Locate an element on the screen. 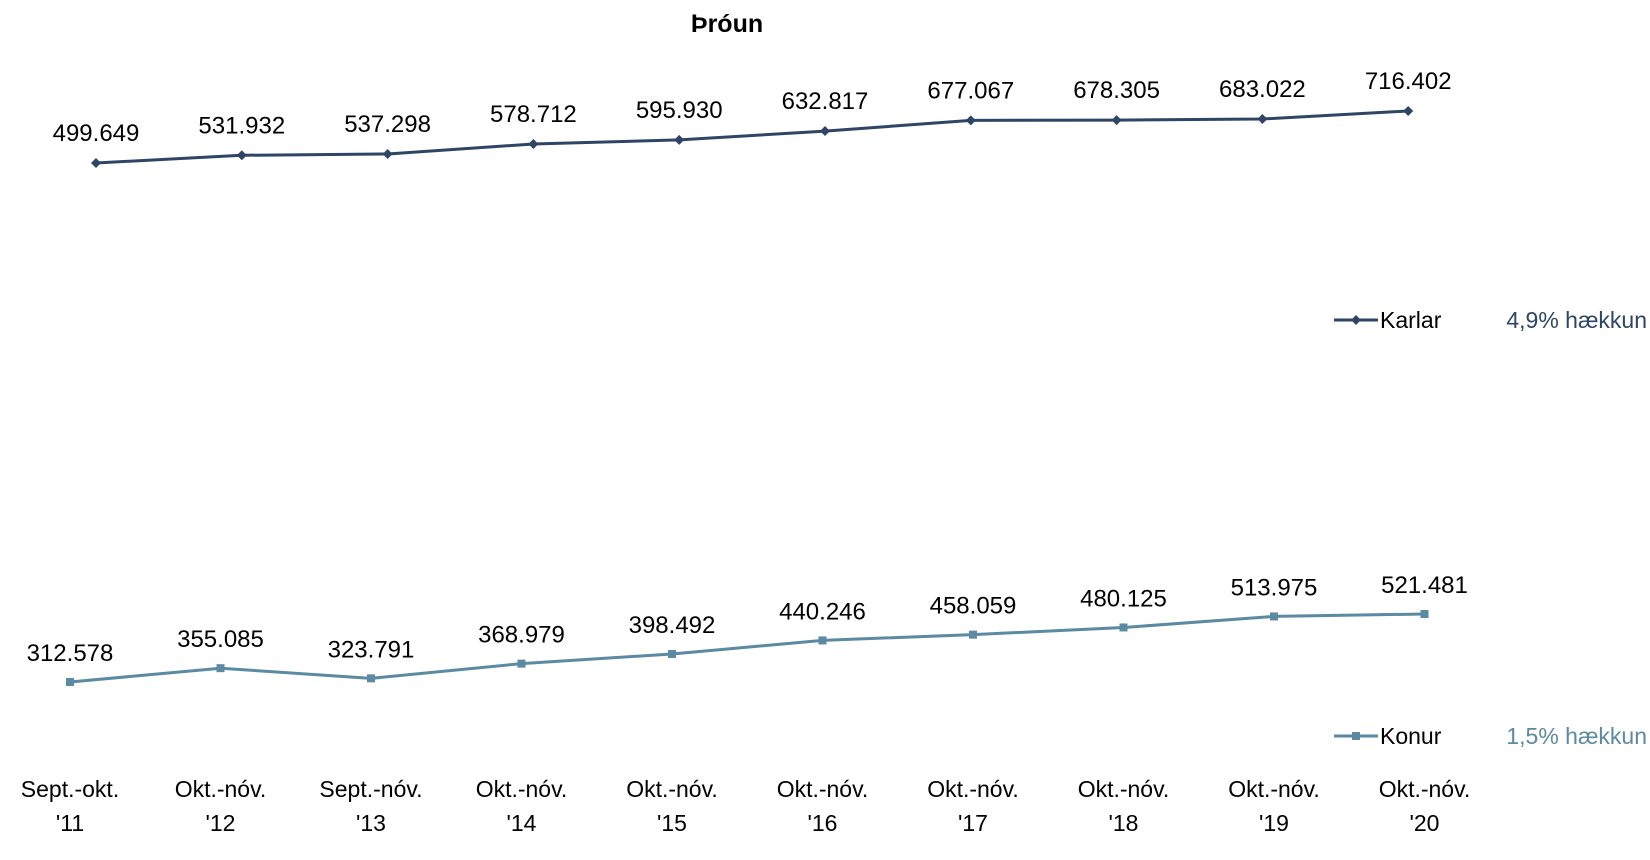 This screenshot has height=860, width=1650. x-tick-label: '11 is located at coordinates (70, 823).